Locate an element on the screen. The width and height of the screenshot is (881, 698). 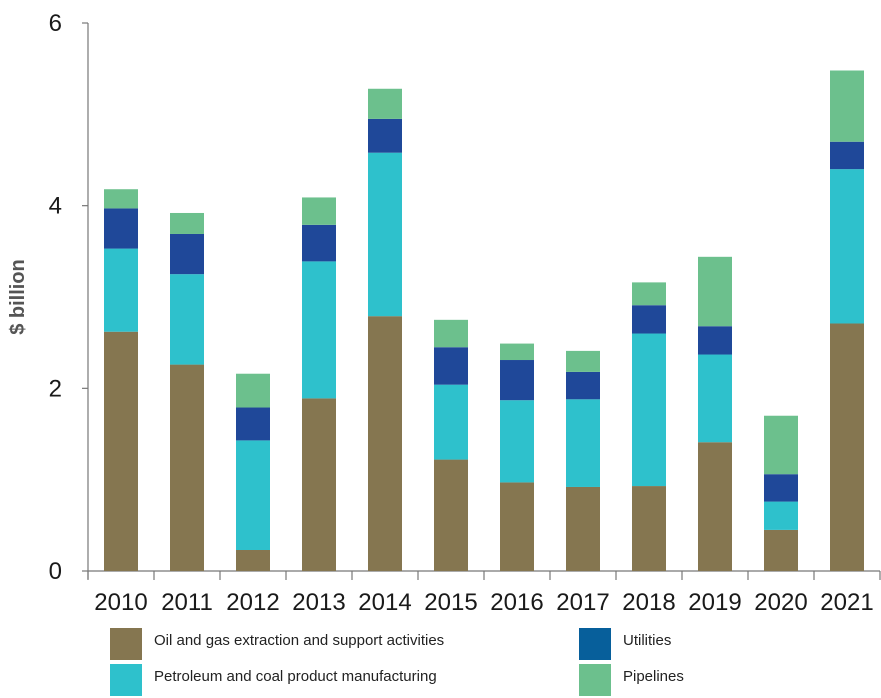
x-tick-label: 2018 is located at coordinates (648, 602).